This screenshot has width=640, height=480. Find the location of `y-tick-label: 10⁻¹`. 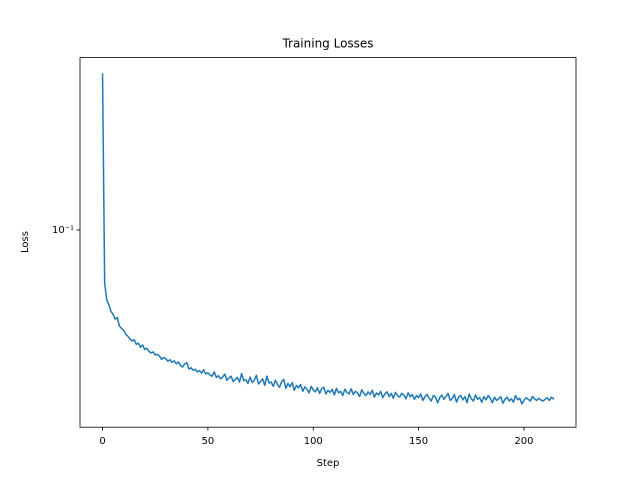

y-tick-label: 10⁻¹ is located at coordinates (63, 230).